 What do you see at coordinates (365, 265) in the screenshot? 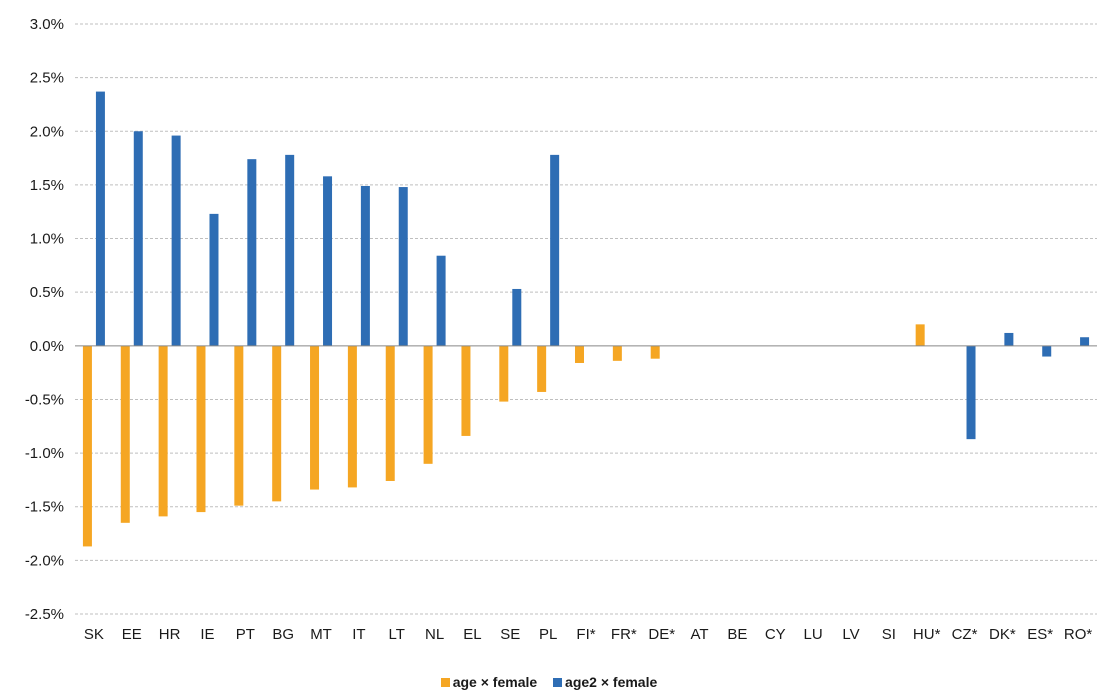
I see `bar-age2-female-it` at bounding box center [365, 265].